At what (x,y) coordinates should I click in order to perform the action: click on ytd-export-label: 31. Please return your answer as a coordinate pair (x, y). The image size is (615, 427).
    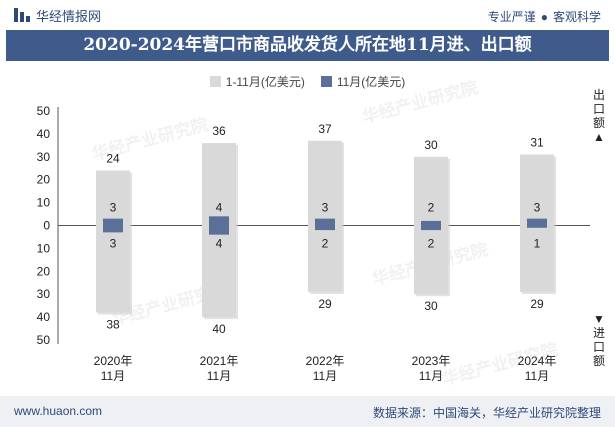
    Looking at the image, I should click on (537, 143).